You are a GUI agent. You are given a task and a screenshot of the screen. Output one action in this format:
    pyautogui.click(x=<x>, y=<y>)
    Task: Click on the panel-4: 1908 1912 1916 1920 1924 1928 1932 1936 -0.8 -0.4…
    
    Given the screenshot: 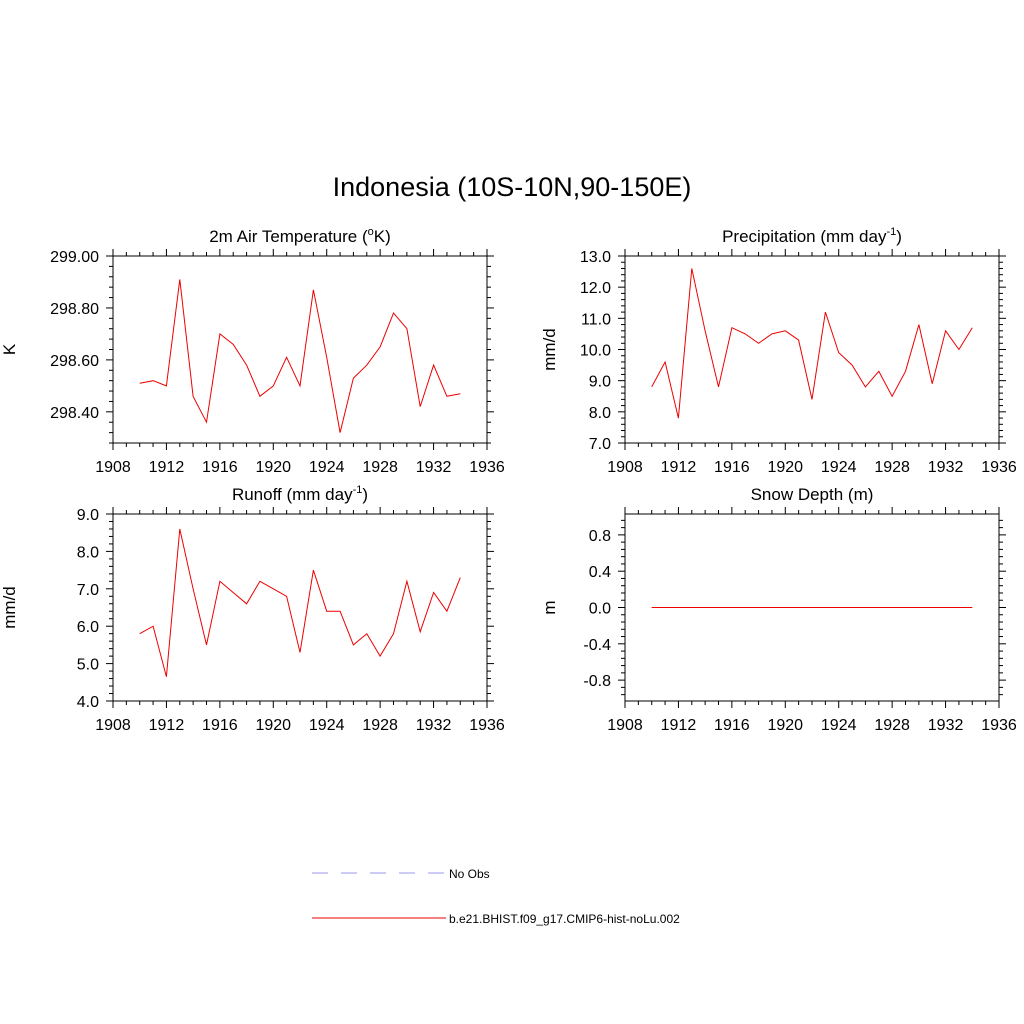 What is the action you would take?
    pyautogui.click(x=778, y=609)
    